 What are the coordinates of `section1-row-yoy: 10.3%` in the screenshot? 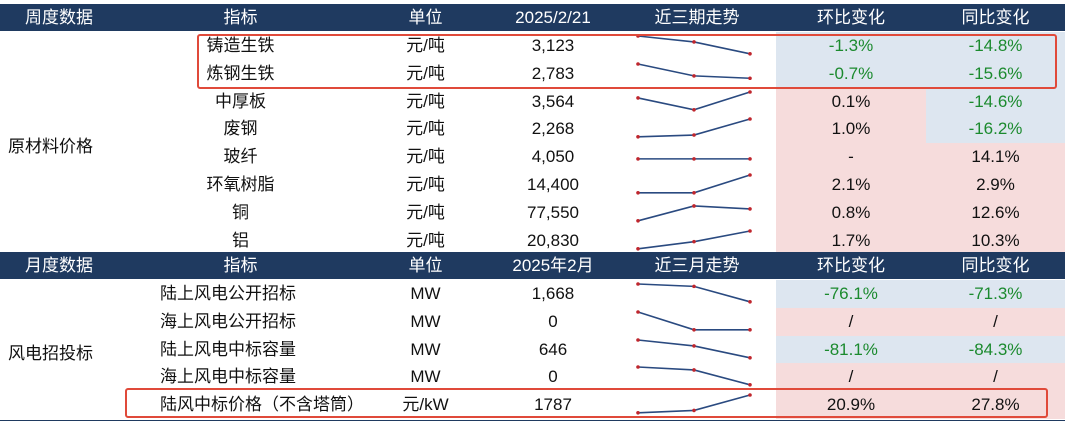 It's located at (995, 240).